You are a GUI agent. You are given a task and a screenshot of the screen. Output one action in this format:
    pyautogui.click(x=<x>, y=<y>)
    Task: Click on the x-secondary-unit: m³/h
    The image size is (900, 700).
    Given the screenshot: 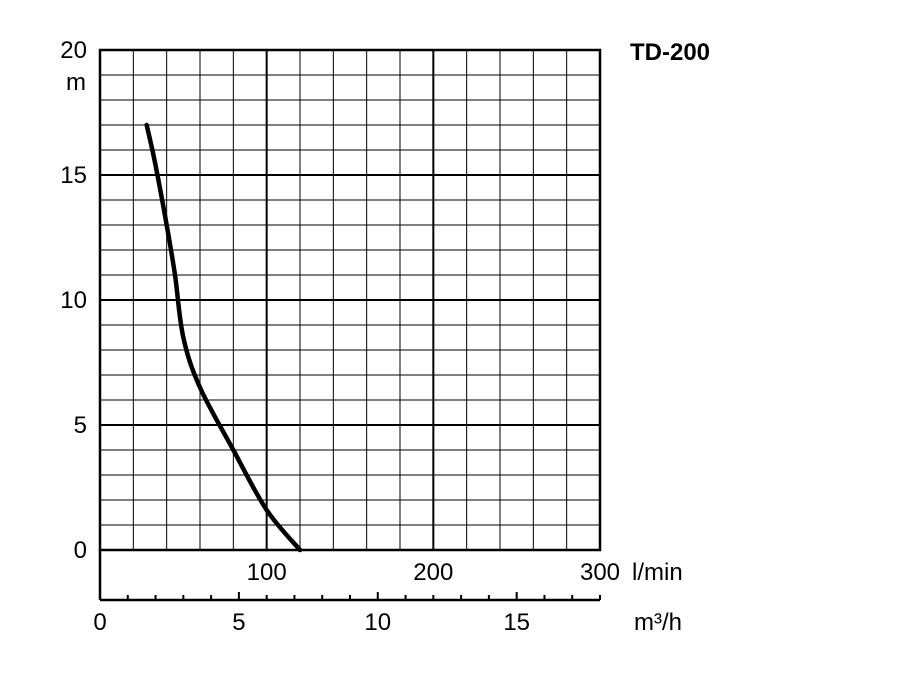 What is the action you would take?
    pyautogui.click(x=658, y=622)
    